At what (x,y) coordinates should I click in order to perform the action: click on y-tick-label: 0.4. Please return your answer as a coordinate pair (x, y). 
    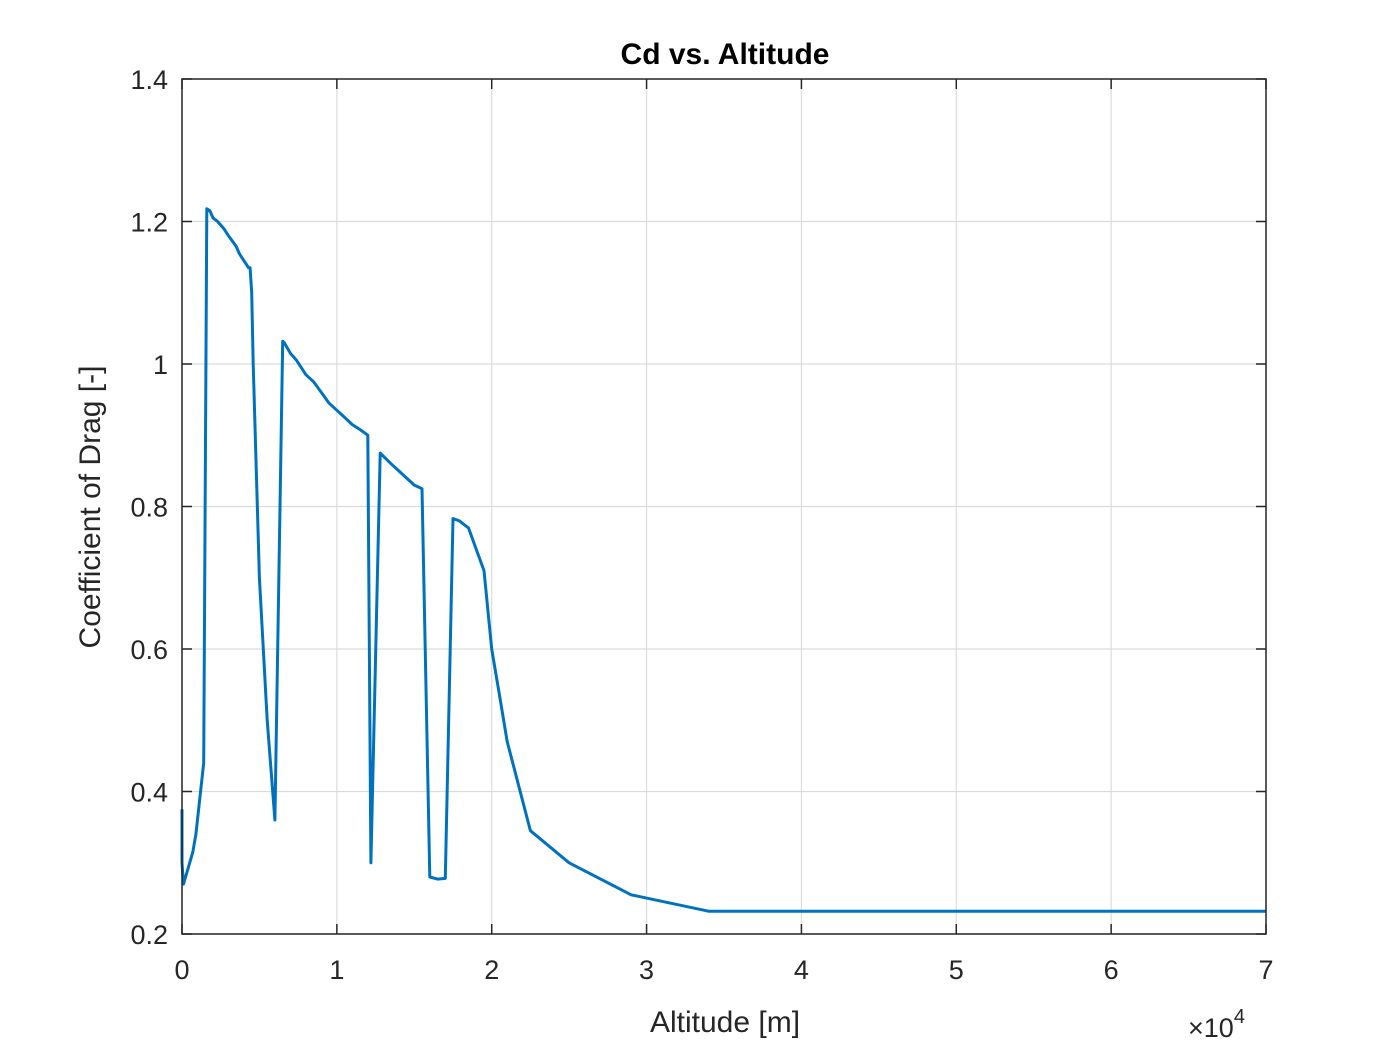
    Looking at the image, I should click on (149, 793).